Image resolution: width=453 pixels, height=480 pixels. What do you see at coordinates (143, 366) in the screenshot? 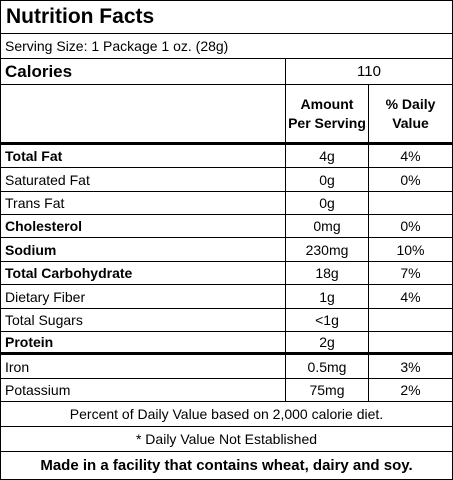
I see `nutrient-label: Iron` at bounding box center [143, 366].